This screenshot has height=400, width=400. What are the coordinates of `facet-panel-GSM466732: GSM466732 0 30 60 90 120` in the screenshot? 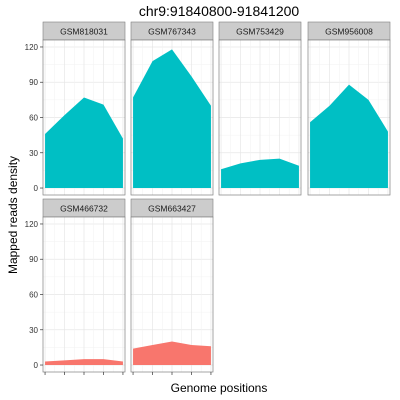 It's located at (75, 287).